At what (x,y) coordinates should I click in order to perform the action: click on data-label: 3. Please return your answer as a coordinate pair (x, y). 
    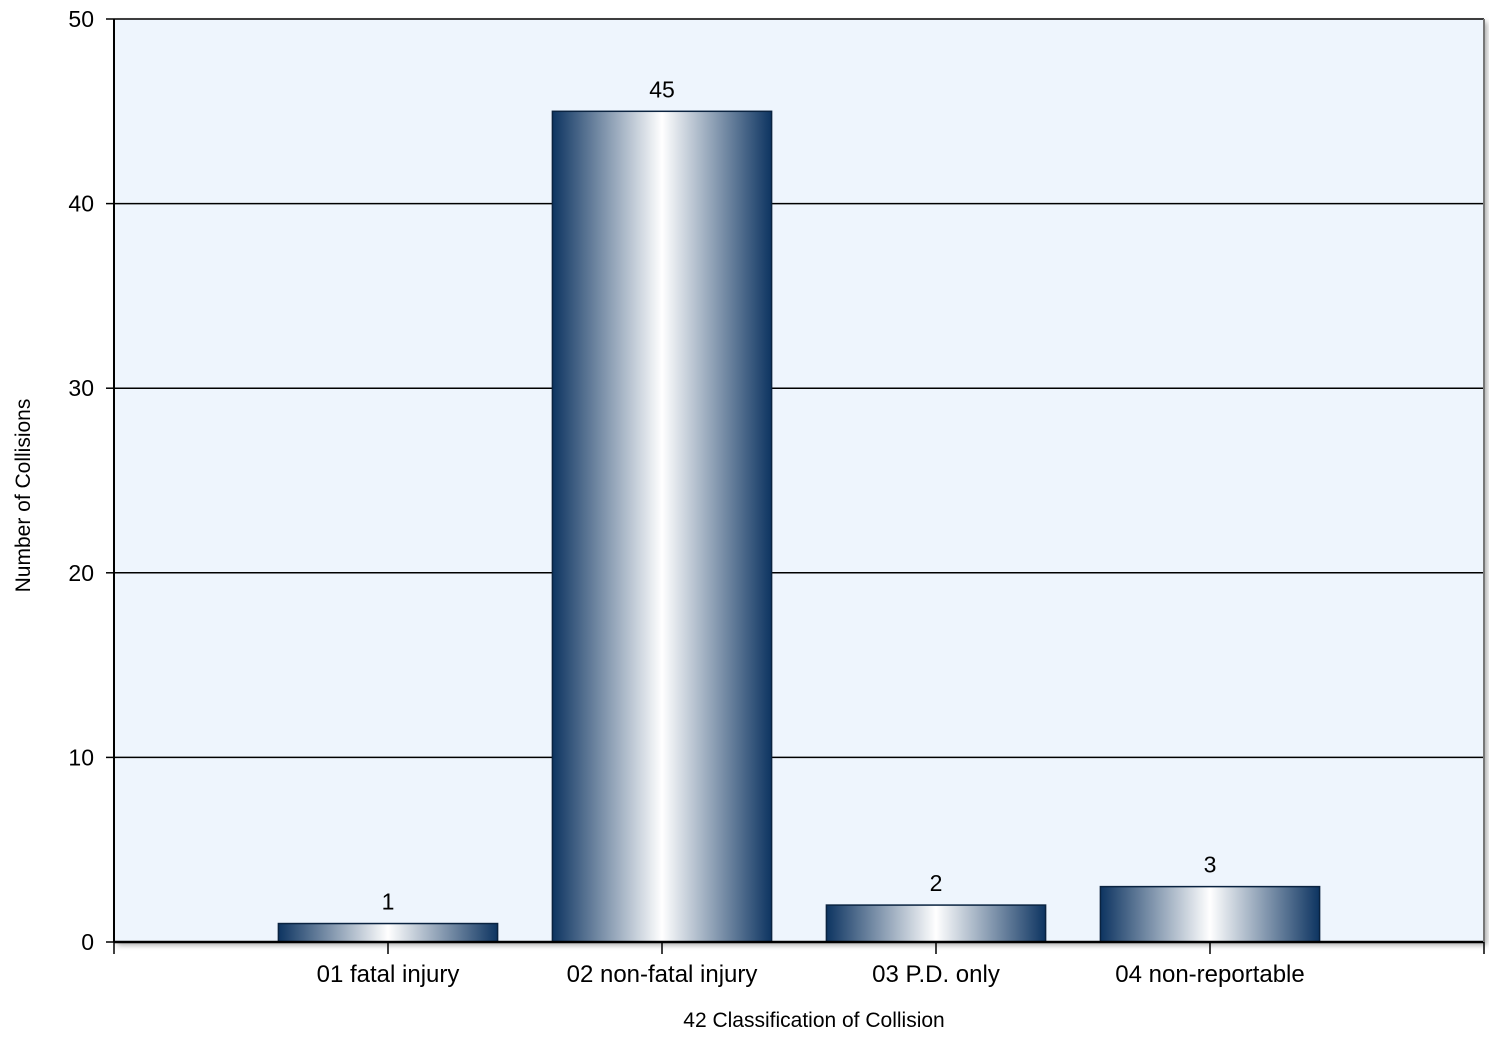
    Looking at the image, I should click on (1210, 865).